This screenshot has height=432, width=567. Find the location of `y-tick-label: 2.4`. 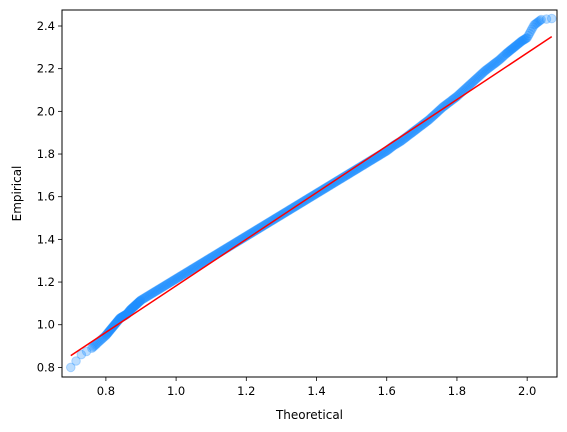

y-tick-label: 2.4 is located at coordinates (46, 26).